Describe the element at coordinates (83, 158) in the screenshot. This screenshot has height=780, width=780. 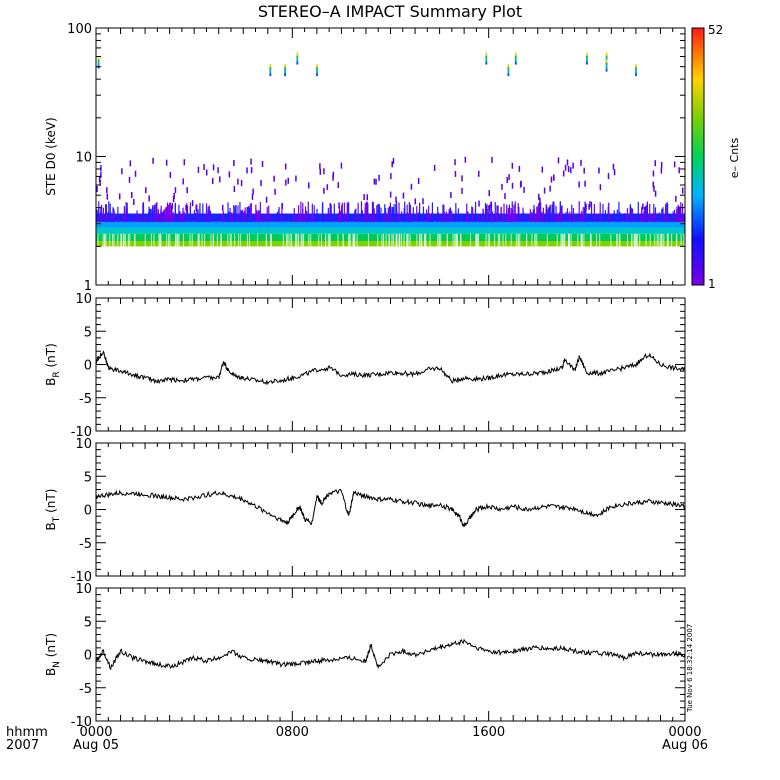
I see `y-tick-label: 10` at that location.